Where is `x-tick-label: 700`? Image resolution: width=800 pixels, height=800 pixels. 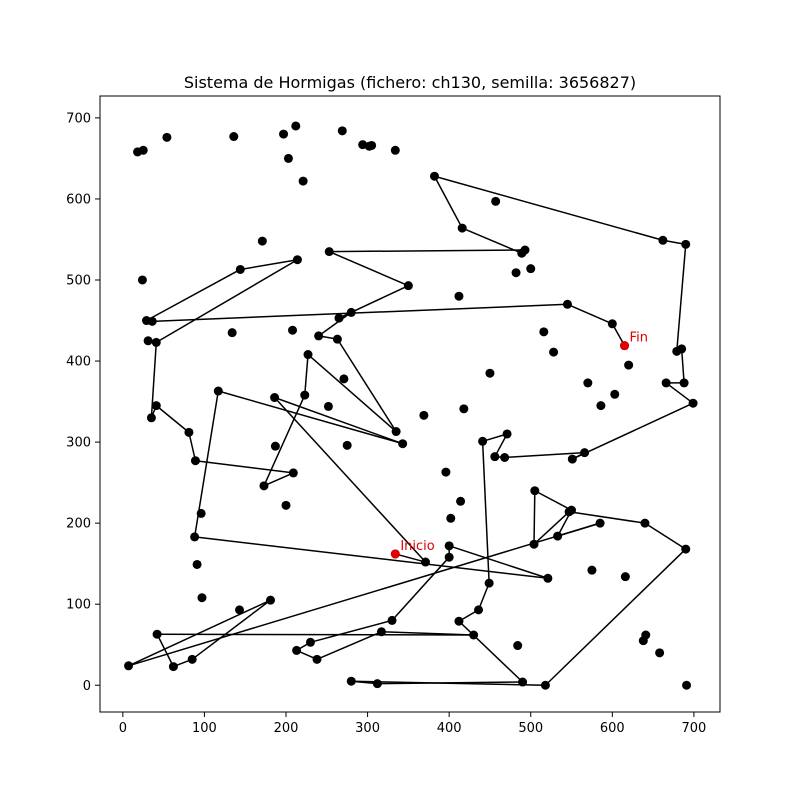 x-tick-label: 700 is located at coordinates (693, 728).